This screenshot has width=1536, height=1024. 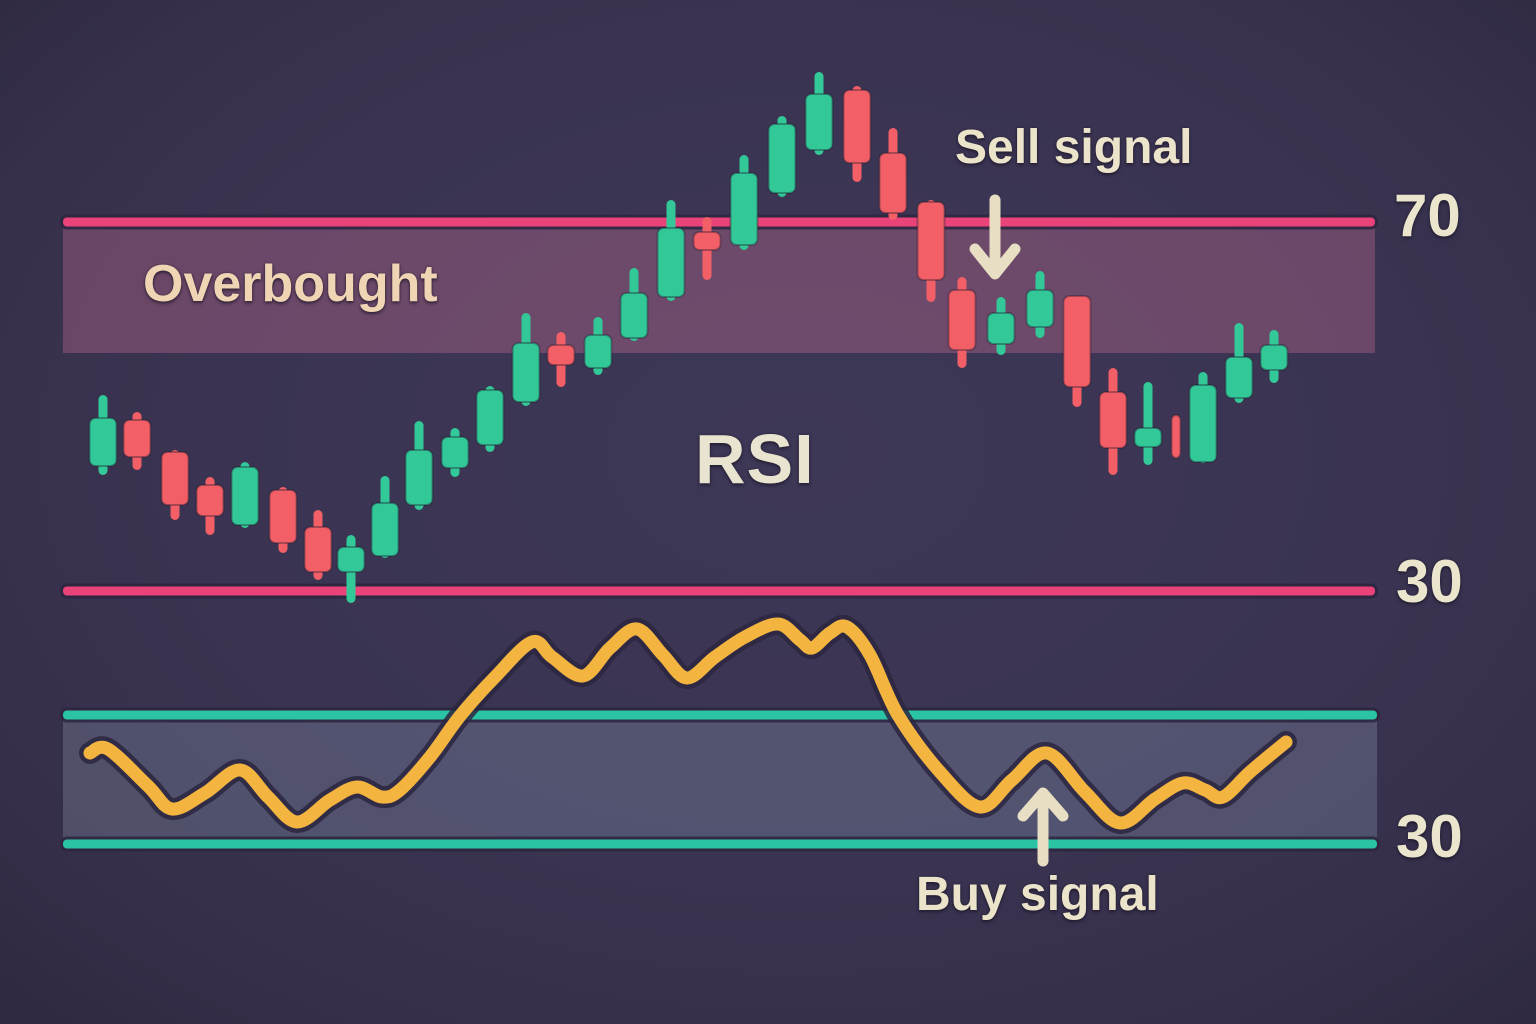 I want to click on buy-signal-label: Buy signal, so click(x=1037, y=894).